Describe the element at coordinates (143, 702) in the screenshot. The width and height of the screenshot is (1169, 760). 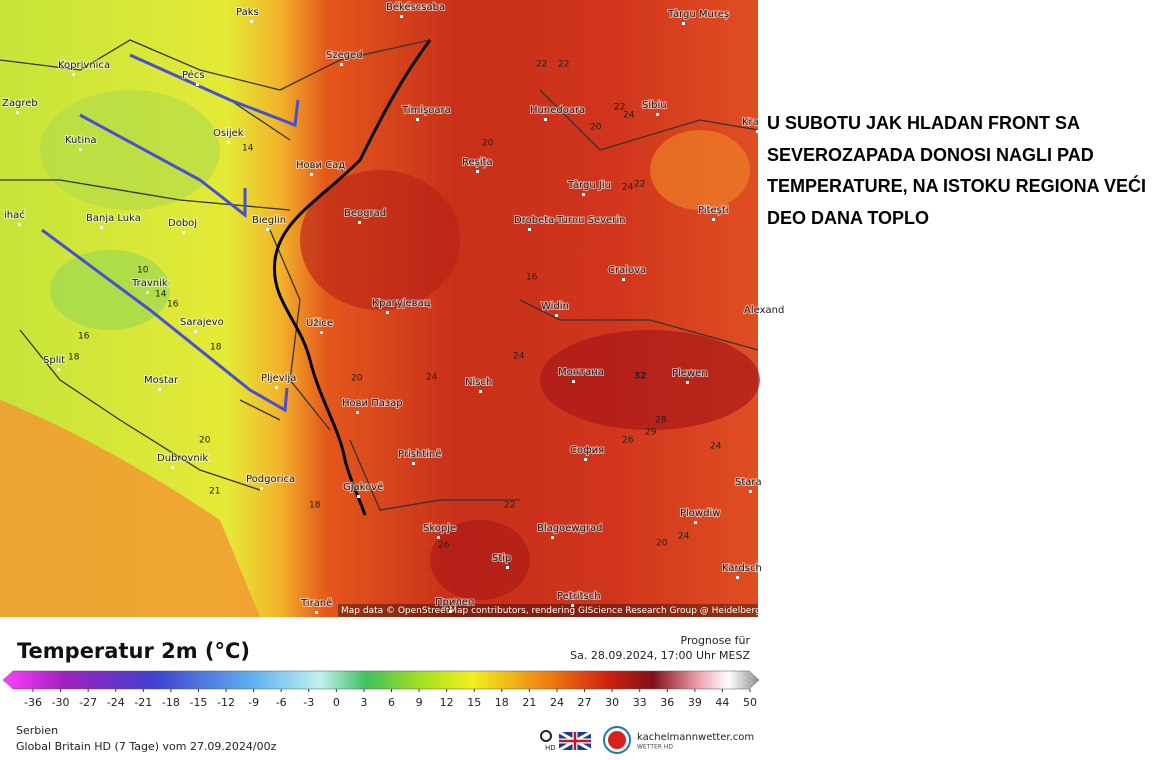
I see `colorbar-tick-label: -21` at that location.